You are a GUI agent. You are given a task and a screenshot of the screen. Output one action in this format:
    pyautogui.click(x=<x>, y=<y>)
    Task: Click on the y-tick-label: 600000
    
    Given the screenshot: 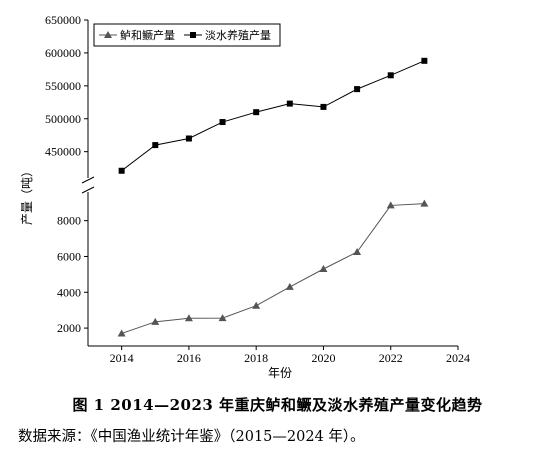 What is the action you would take?
    pyautogui.click(x=63, y=53)
    